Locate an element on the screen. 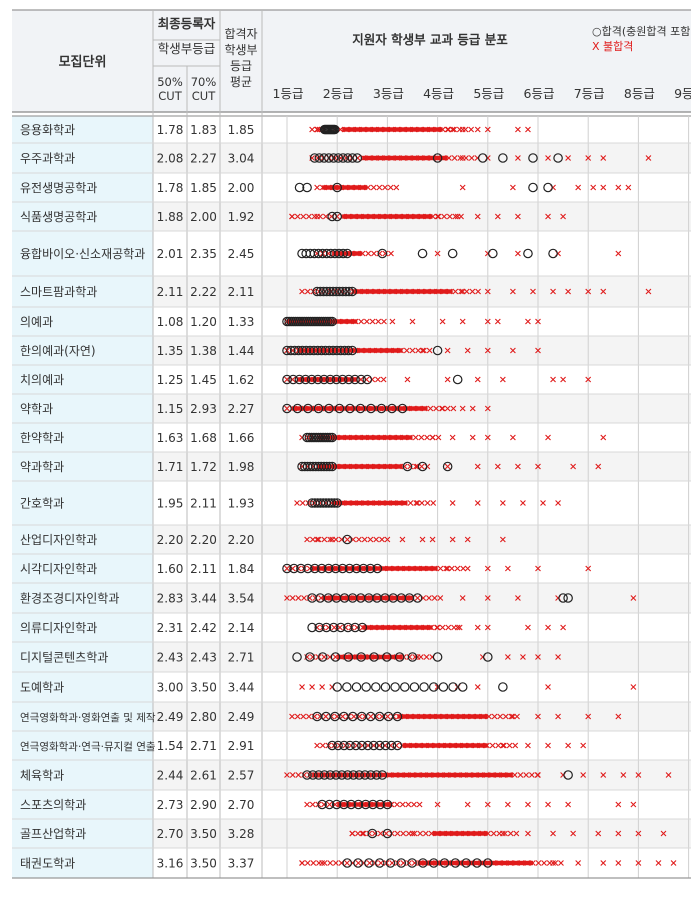 This screenshot has height=902, width=691. header-avg: 평균 is located at coordinates (241, 82).